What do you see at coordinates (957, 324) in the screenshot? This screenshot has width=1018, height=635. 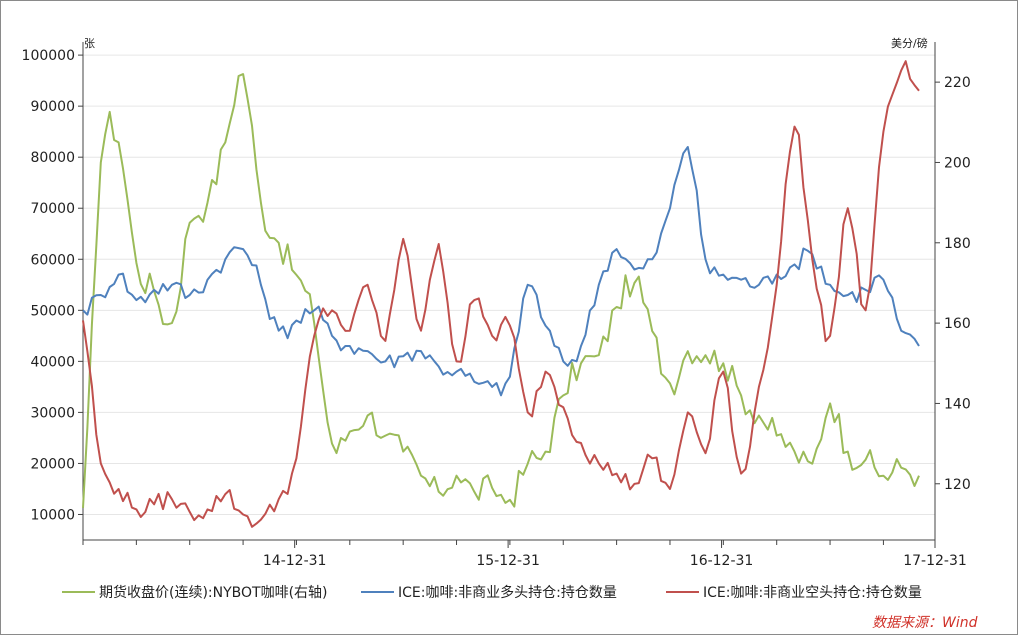 I see `right-tick-label: 160` at bounding box center [957, 324].